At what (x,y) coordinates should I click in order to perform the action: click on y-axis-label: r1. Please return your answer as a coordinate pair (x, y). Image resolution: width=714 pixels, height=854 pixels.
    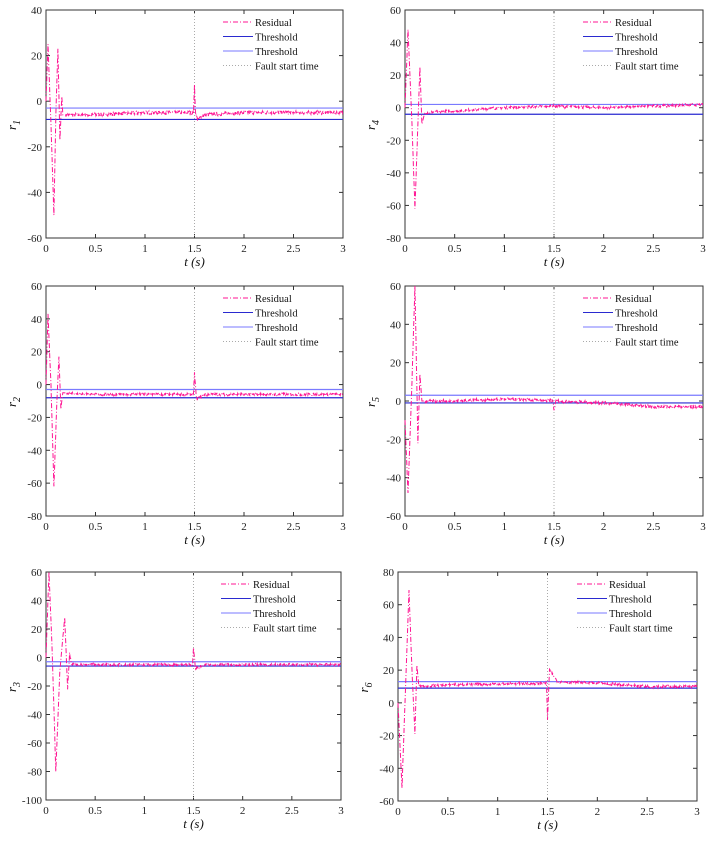
    Looking at the image, I should click on (13, 125).